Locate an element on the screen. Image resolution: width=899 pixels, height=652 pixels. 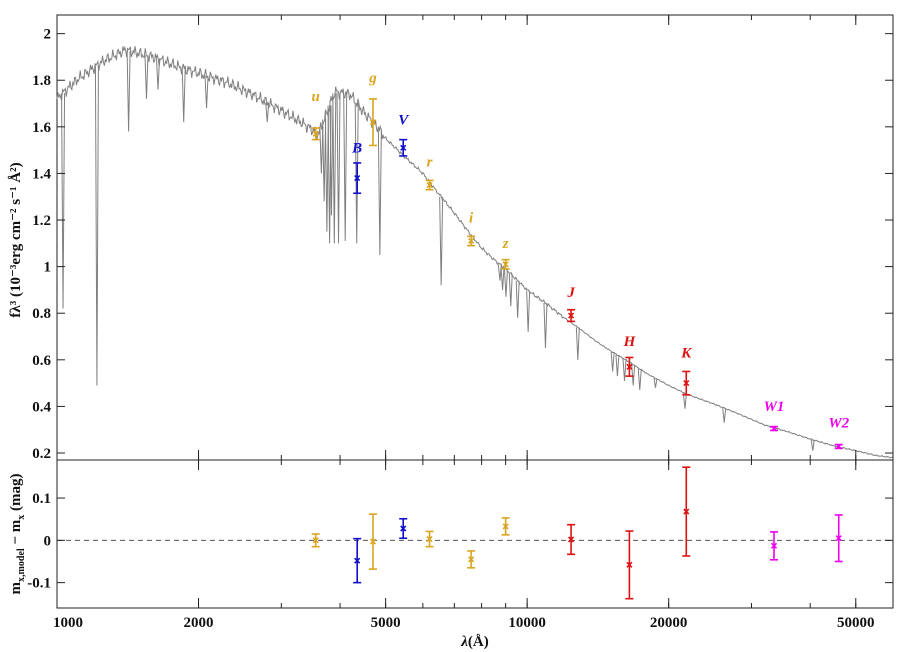
y-tick-label: 1.2 is located at coordinates (41, 221).